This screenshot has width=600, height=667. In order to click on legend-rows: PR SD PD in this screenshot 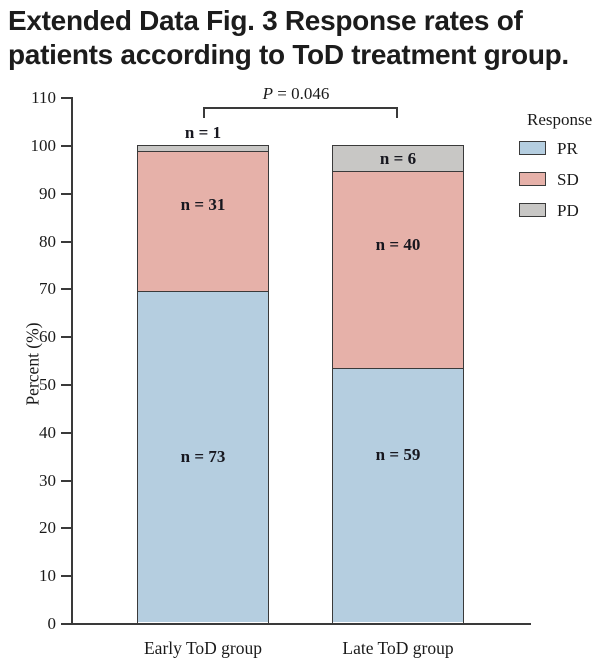, I will do `click(559, 179)`.